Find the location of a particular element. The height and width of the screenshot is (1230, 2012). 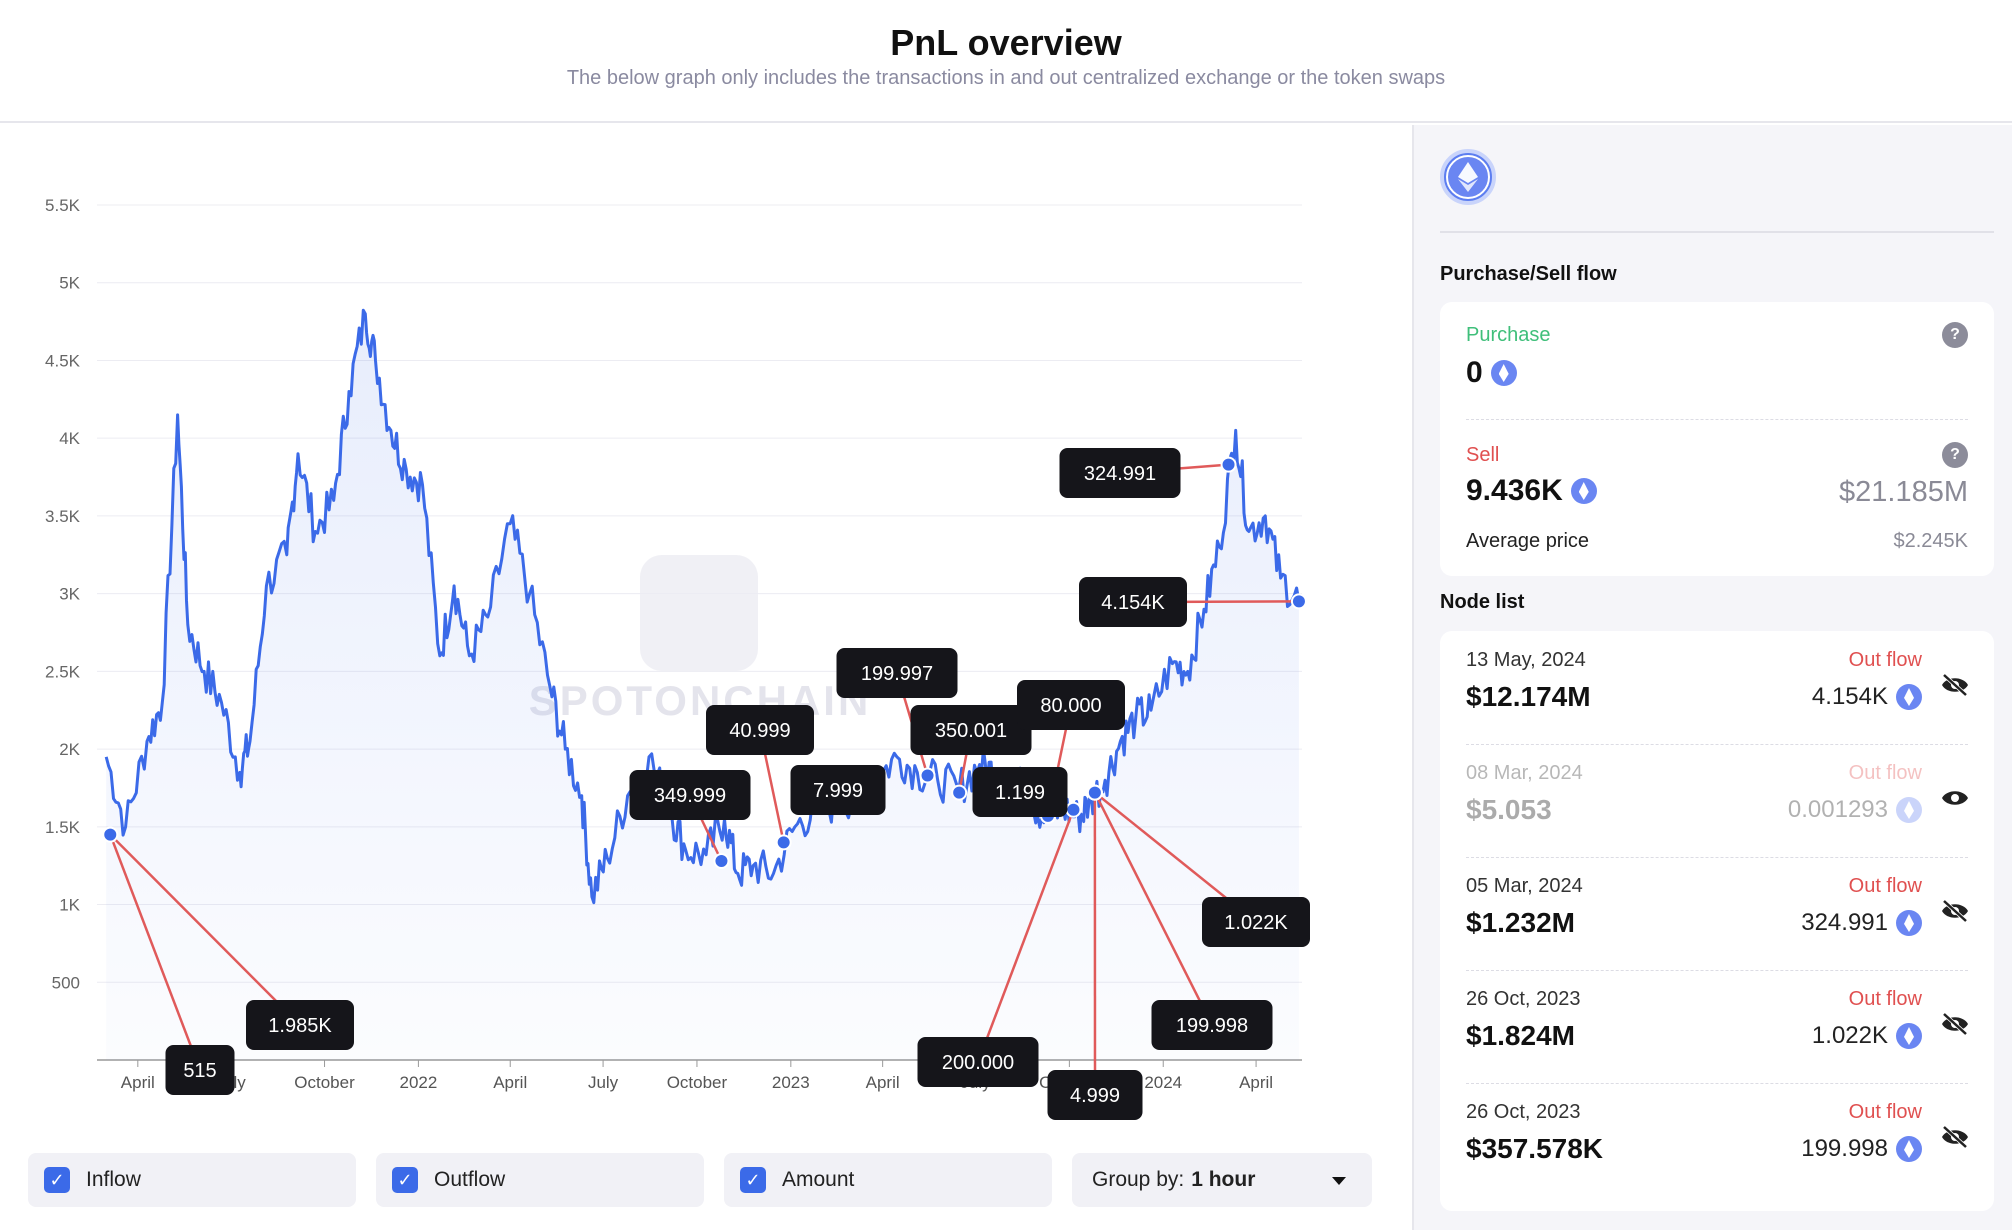

amount-checkbox: ✓ is located at coordinates (753, 1180).